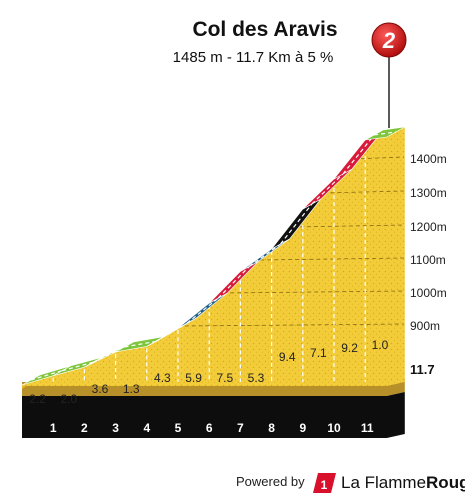 Image resolution: width=465 pixels, height=500 pixels. I want to click on gradient-label: 3.6, so click(100, 389).